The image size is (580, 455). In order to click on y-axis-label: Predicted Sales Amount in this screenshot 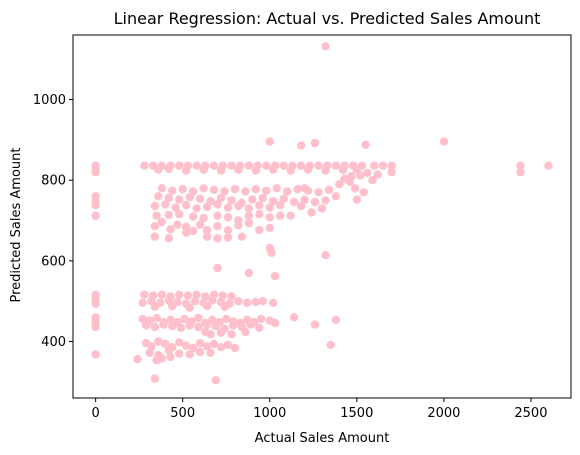, I will do `click(16, 225)`.